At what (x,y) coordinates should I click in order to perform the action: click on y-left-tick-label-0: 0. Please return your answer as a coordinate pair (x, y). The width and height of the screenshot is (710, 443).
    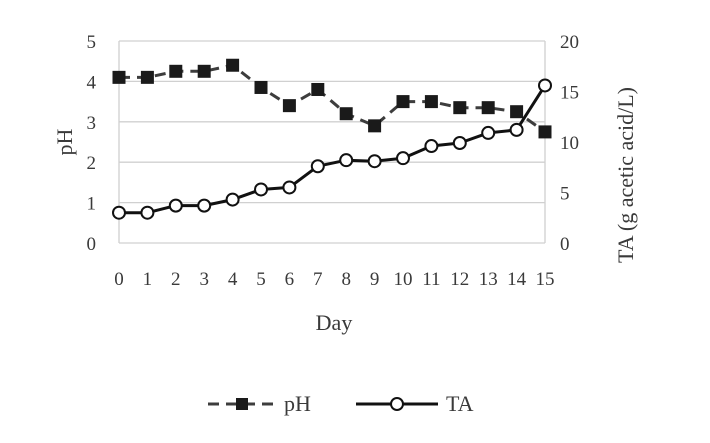
    Looking at the image, I should click on (92, 244).